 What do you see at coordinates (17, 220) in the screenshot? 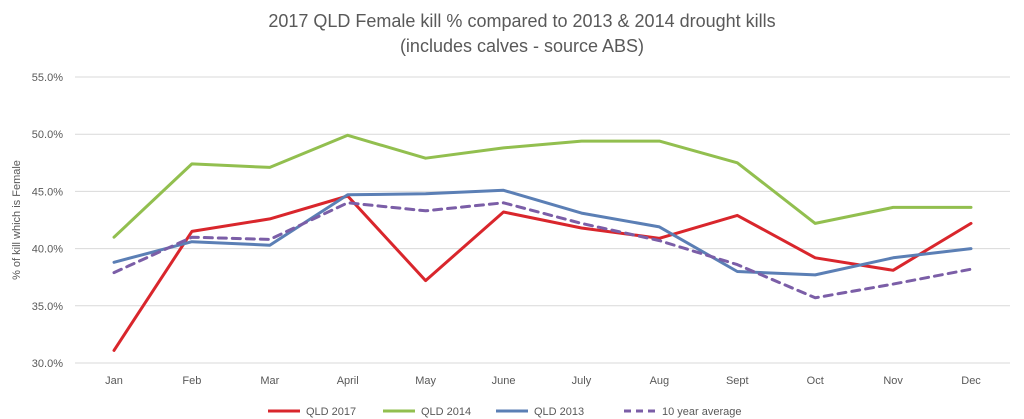
I see `y-axis-label: % of kill which is Female` at bounding box center [17, 220].